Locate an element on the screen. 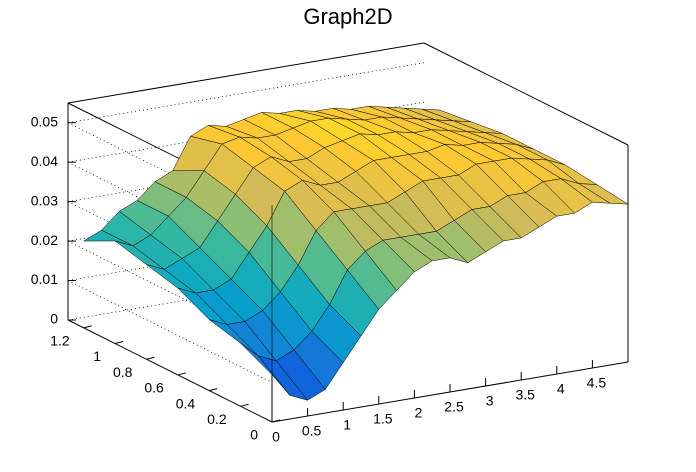 Image resolution: width=696 pixels, height=472 pixels. y-tick-label: 0.4 is located at coordinates (186, 403).